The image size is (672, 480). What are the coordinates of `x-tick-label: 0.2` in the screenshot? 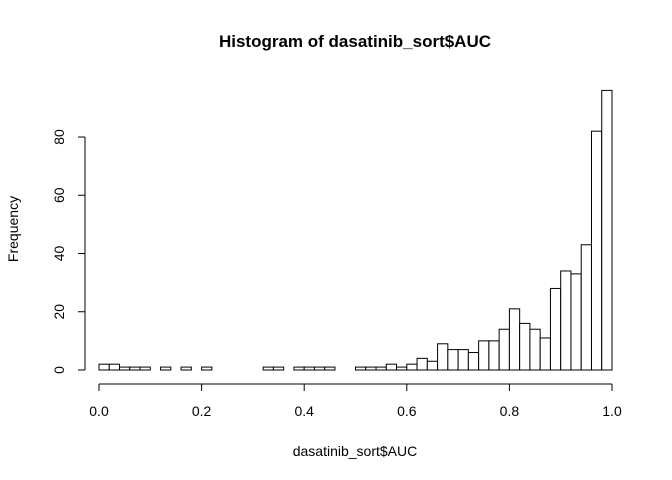 It's located at (202, 411).